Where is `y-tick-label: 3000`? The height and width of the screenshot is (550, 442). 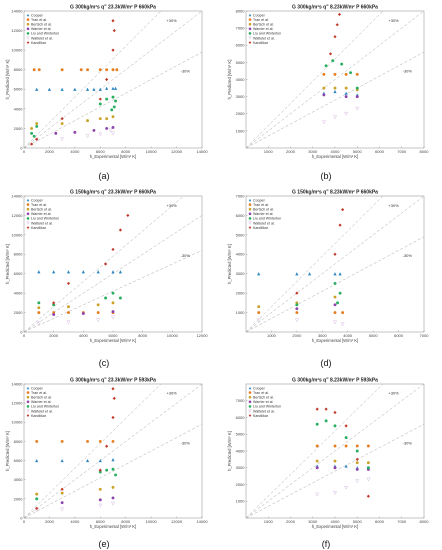
y-tick-label: 3000 is located at coordinates (241, 96).